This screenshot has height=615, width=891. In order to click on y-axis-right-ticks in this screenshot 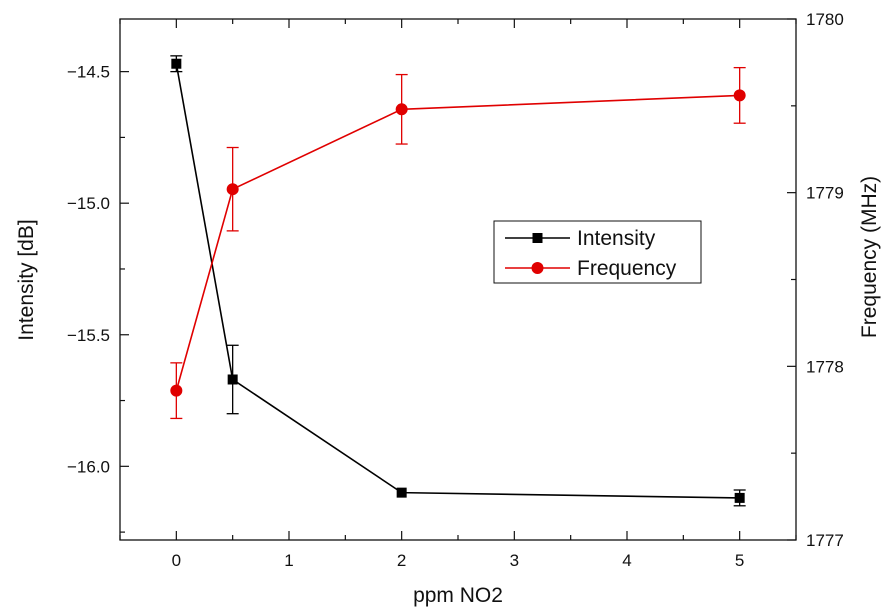, I will do `click(791, 279)`.